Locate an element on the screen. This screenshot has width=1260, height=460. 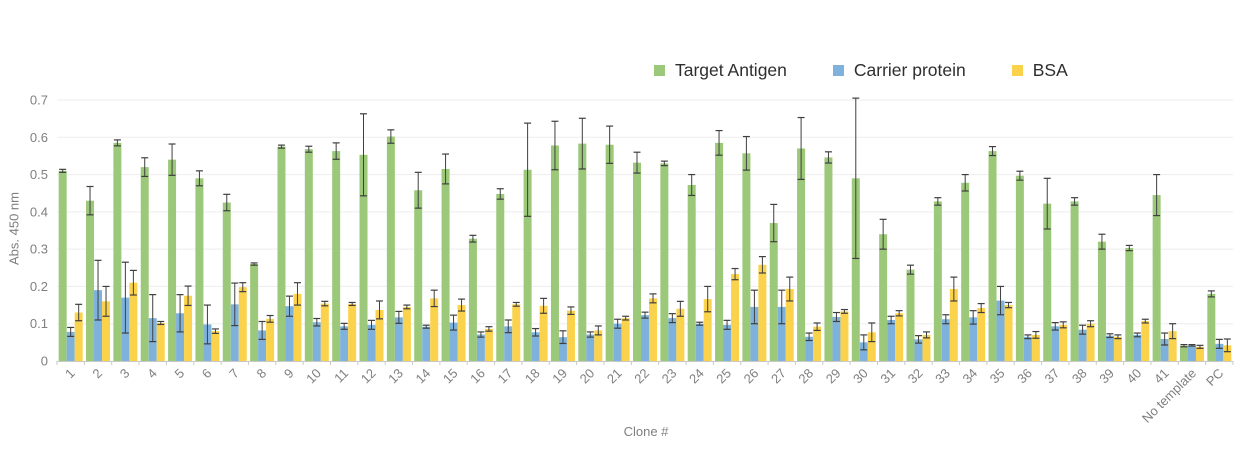
x-tick-label: 12 is located at coordinates (368, 376).